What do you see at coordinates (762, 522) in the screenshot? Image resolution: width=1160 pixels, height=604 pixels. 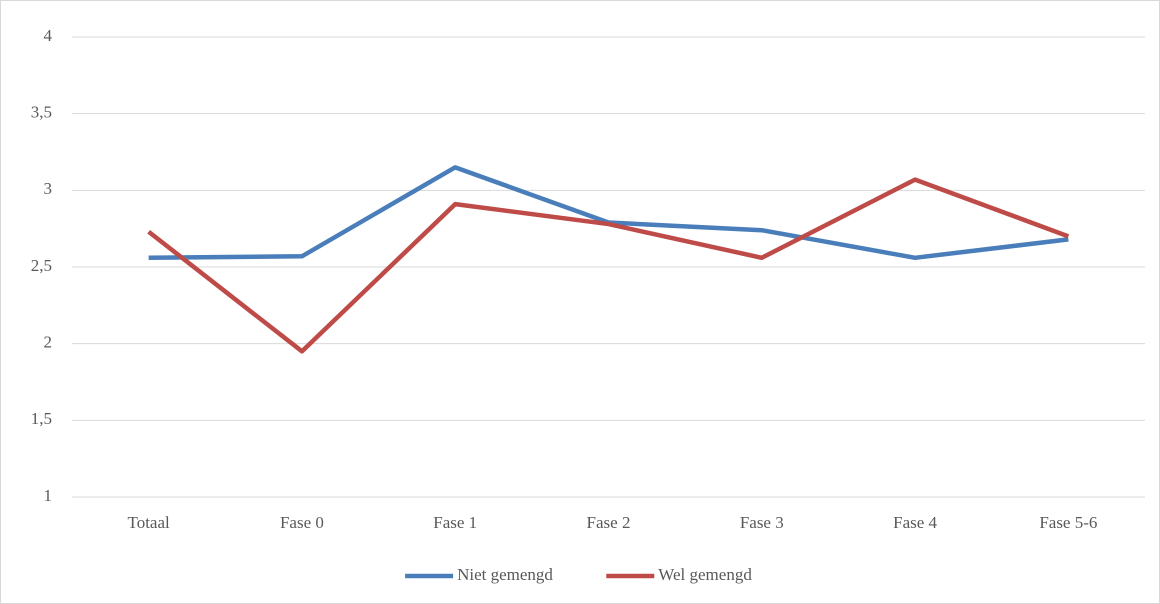 I see `x-tick-label: Fase 3` at bounding box center [762, 522].